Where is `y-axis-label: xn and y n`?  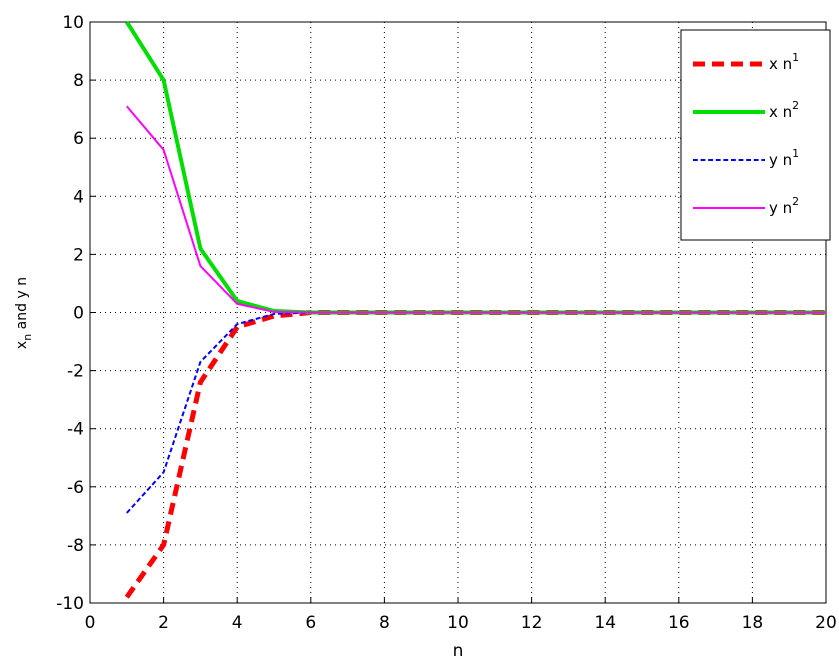
y-axis-label: xn and y n is located at coordinates (24, 313).